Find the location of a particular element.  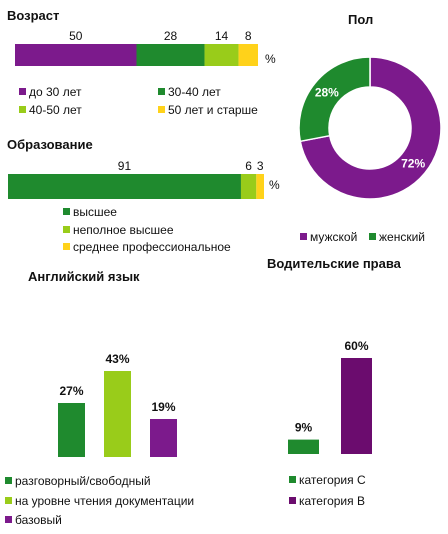

gender-legend-label-1: женский is located at coordinates (402, 237).